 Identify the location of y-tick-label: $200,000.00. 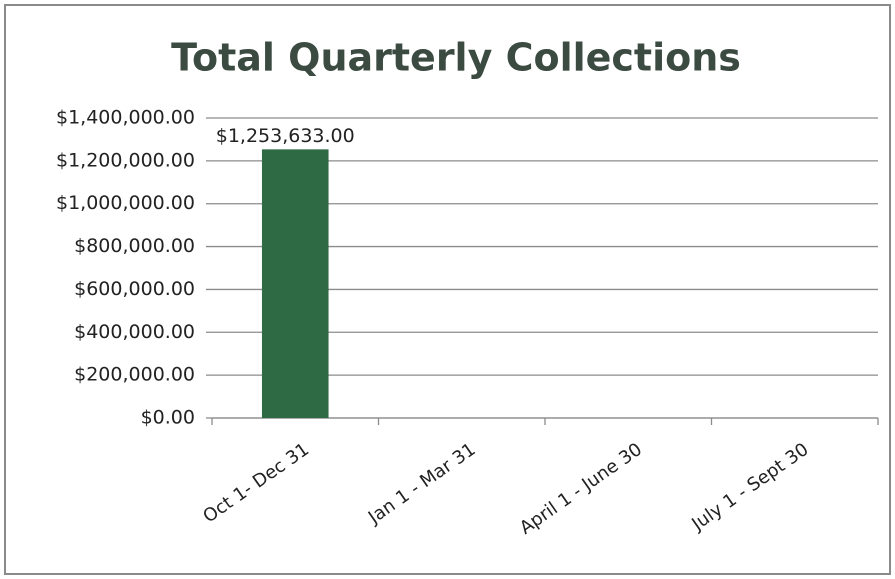
(134, 375).